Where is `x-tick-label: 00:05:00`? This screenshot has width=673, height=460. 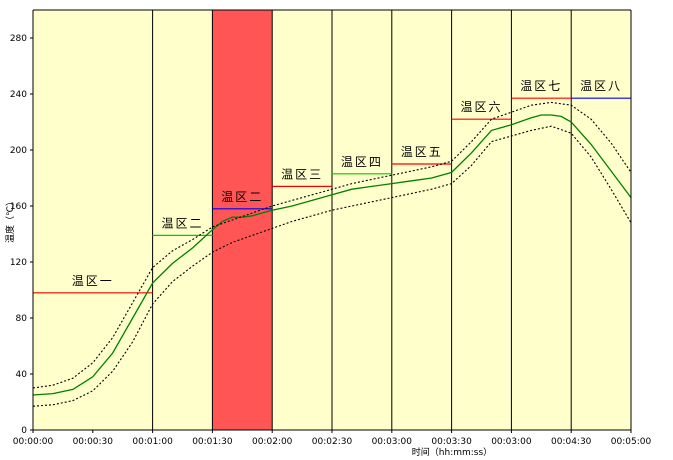 x-tick-label: 00:05:00 is located at coordinates (631, 442).